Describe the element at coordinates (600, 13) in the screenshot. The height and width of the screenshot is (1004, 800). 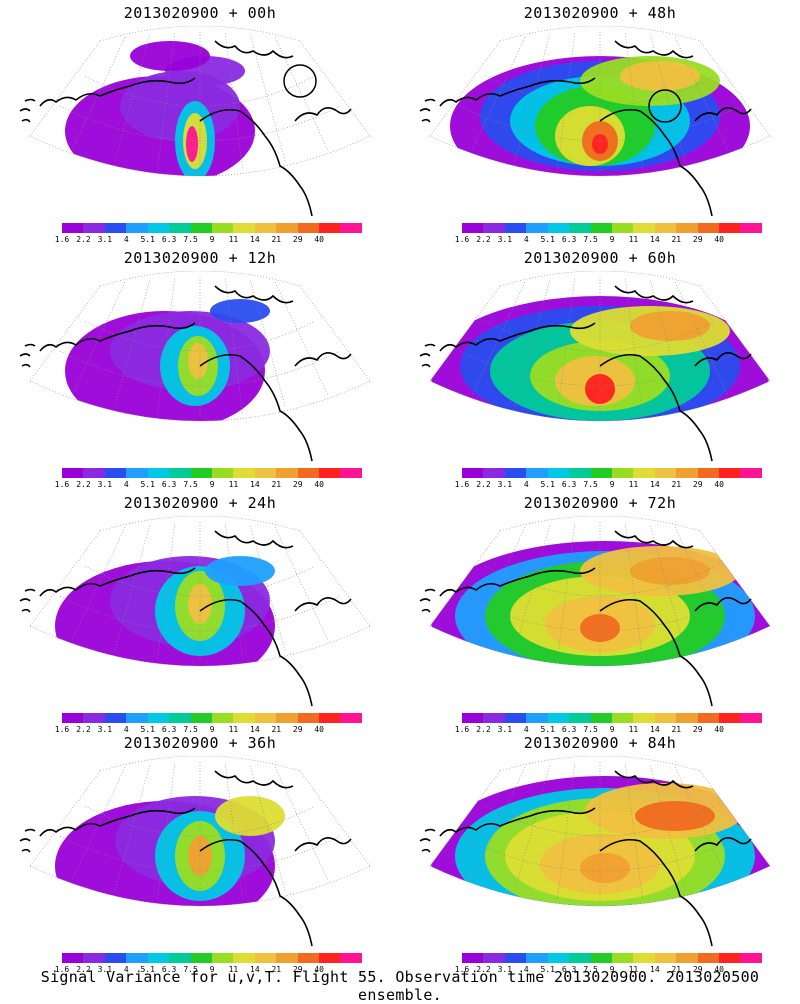
I see `panel-title: 2013020900 + 48h` at that location.